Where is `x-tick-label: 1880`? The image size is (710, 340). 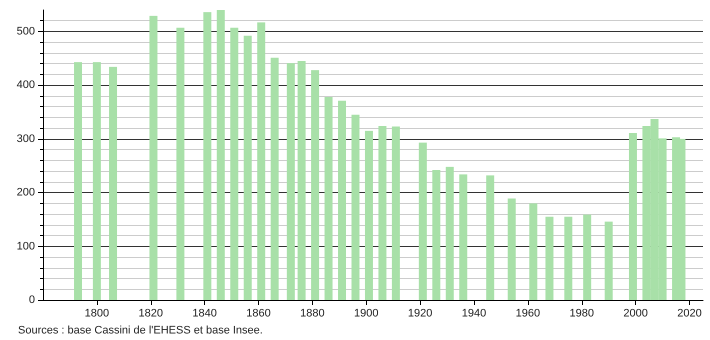
x-tick-label: 1880 is located at coordinates (312, 314).